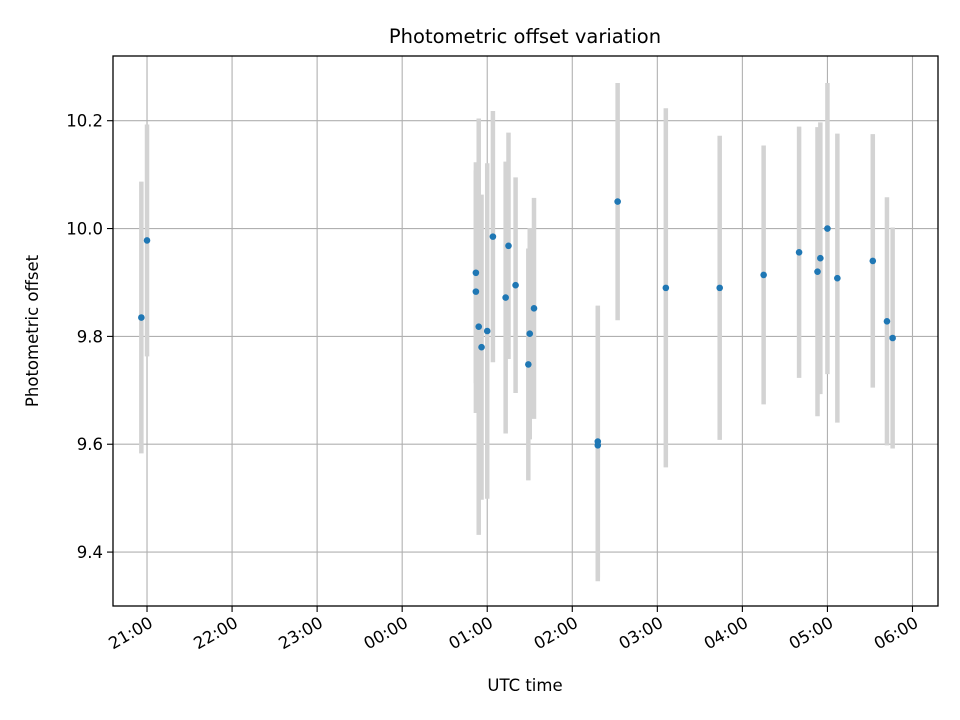 This screenshot has width=960, height=720. I want to click on y-axis: 9.4 9.6 9.8 10.0 10.2, so click(89, 337).